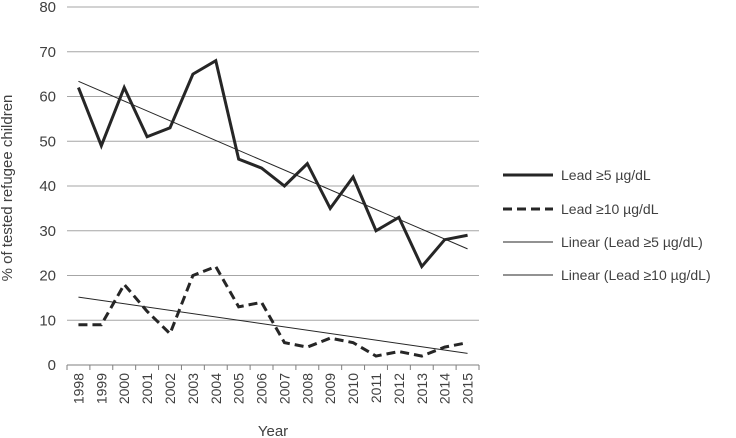 The width and height of the screenshot is (736, 438). What do you see at coordinates (262, 388) in the screenshot?
I see `x-tick-label: 2006` at bounding box center [262, 388].